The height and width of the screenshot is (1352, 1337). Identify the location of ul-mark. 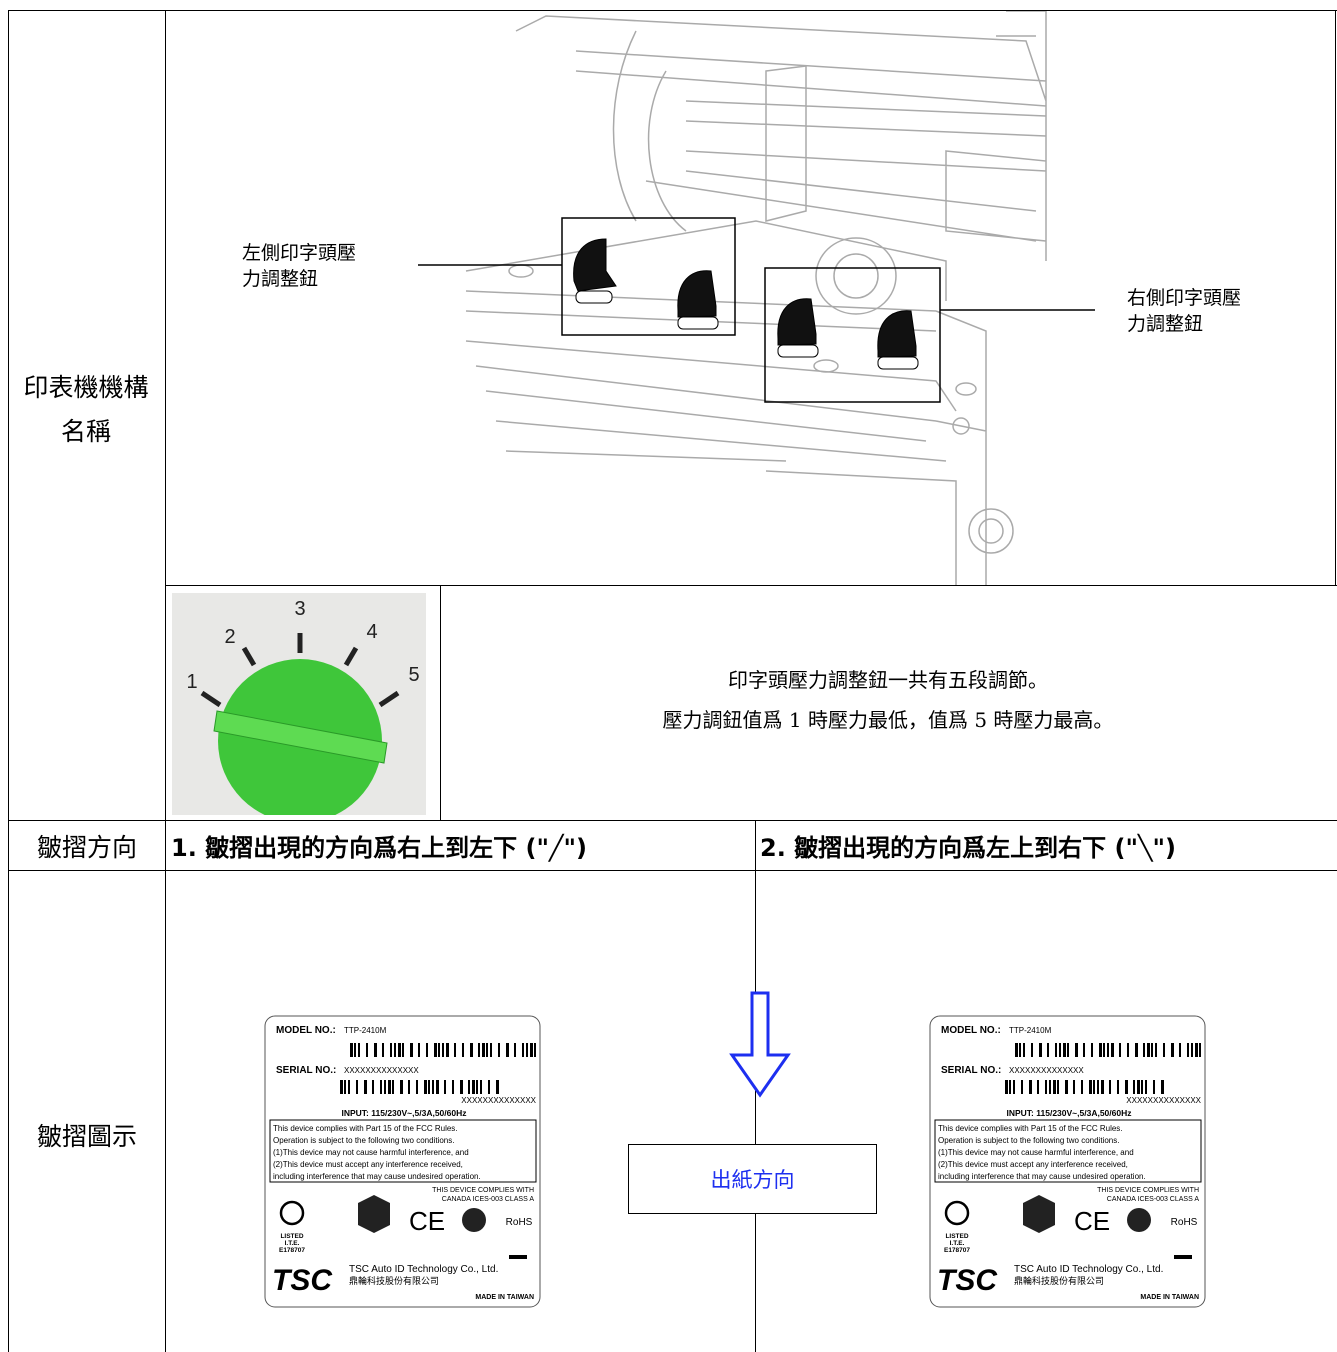
(292, 1213).